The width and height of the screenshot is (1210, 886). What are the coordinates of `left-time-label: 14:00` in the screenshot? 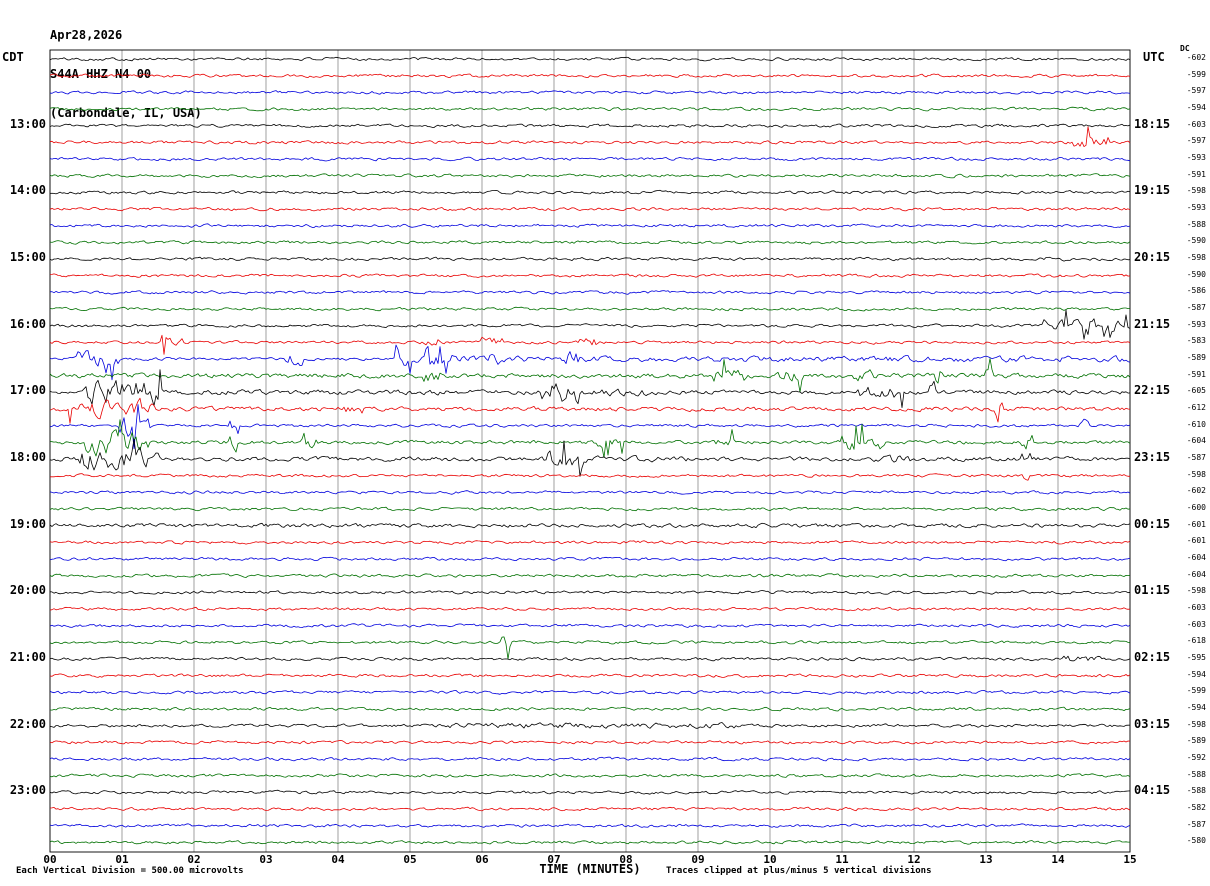 It's located at (27, 190).